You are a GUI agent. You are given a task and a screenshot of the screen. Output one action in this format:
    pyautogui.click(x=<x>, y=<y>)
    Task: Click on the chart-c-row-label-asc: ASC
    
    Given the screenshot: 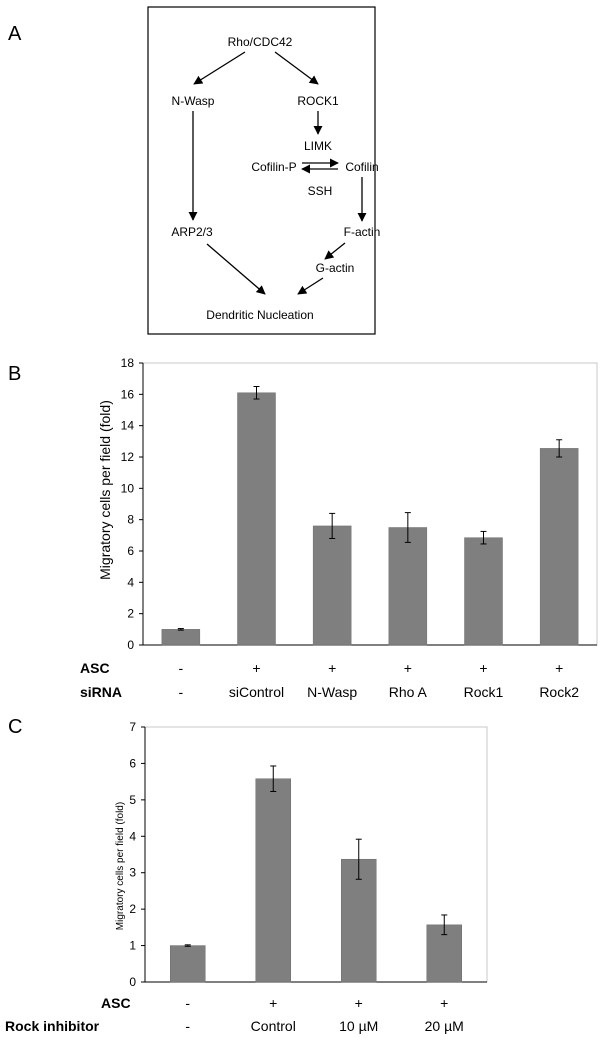 What is the action you would take?
    pyautogui.click(x=116, y=1003)
    